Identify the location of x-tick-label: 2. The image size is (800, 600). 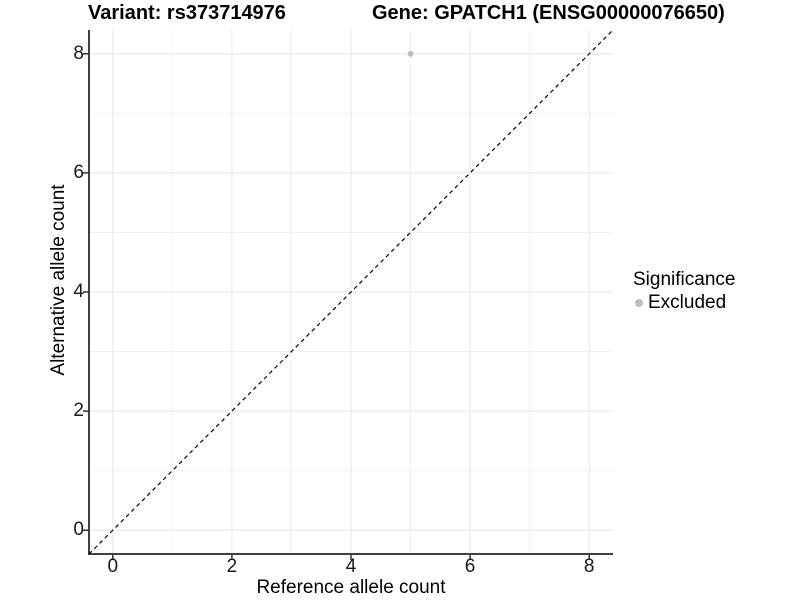
(232, 566).